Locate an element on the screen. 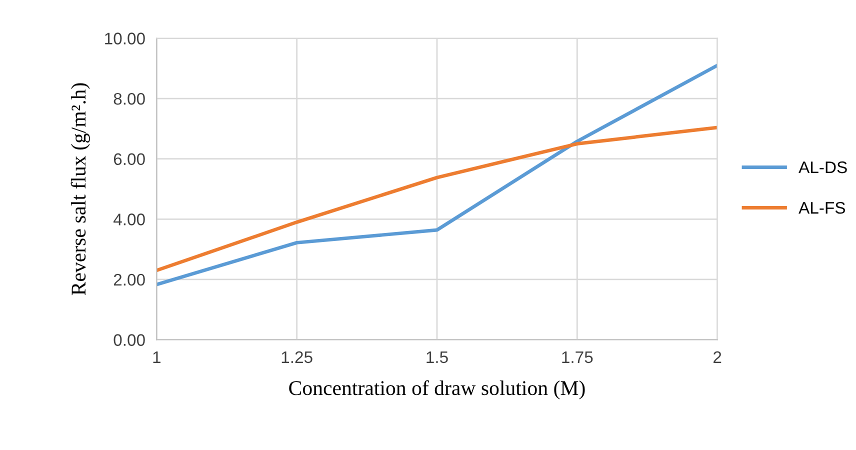 This screenshot has width=856, height=450. y-axis-title: Reverse salt flux (g/m².h) is located at coordinates (80, 189).